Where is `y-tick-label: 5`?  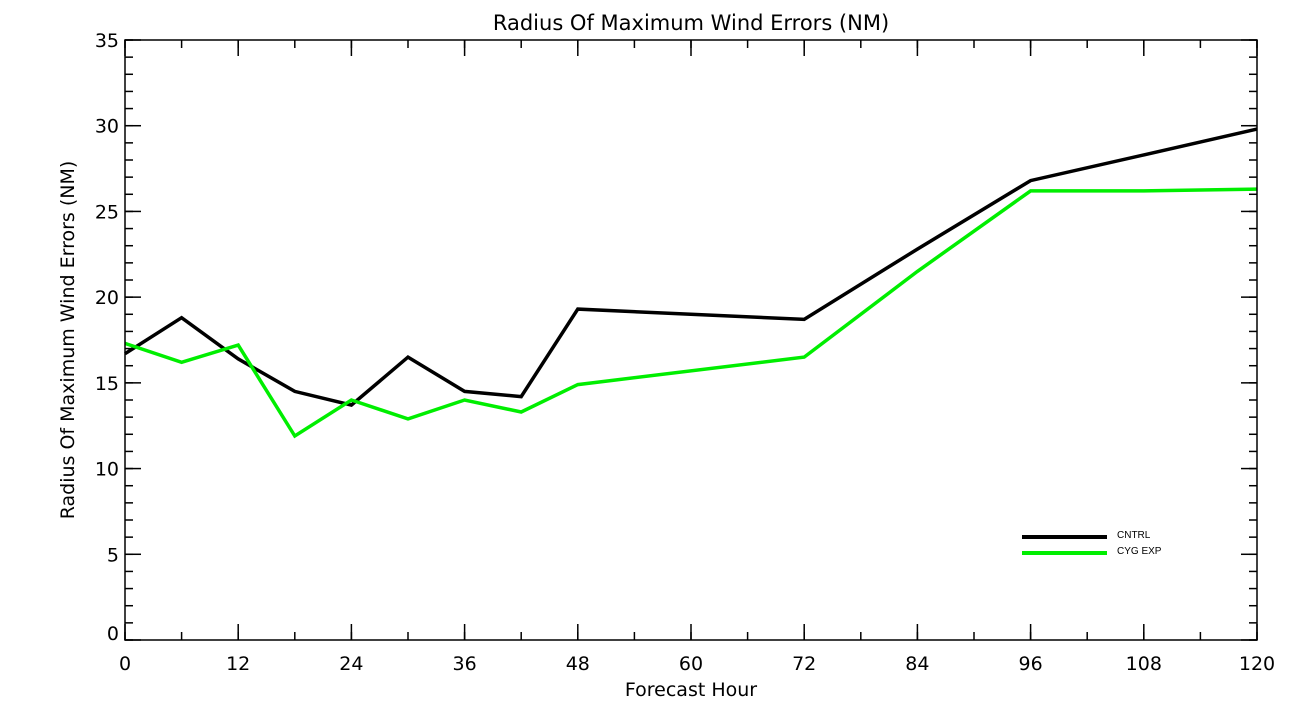 y-tick-label: 5 is located at coordinates (113, 555).